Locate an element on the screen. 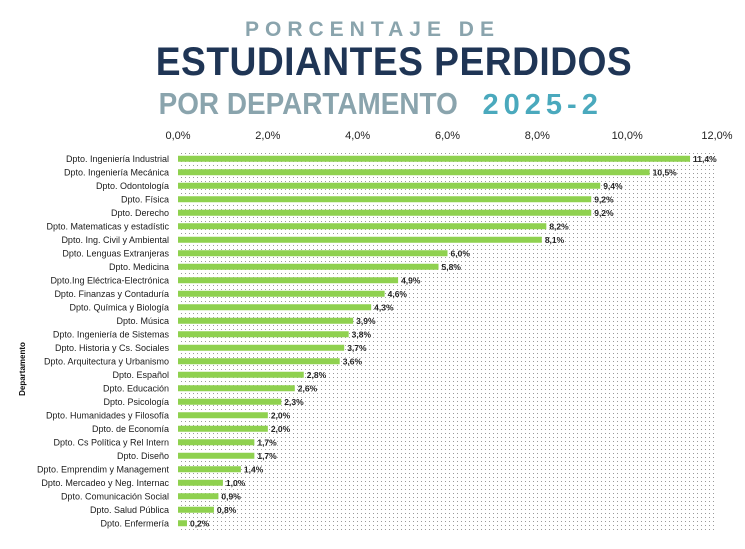 The height and width of the screenshot is (549, 745). category-label: Dpto. Medicina is located at coordinates (139, 267).